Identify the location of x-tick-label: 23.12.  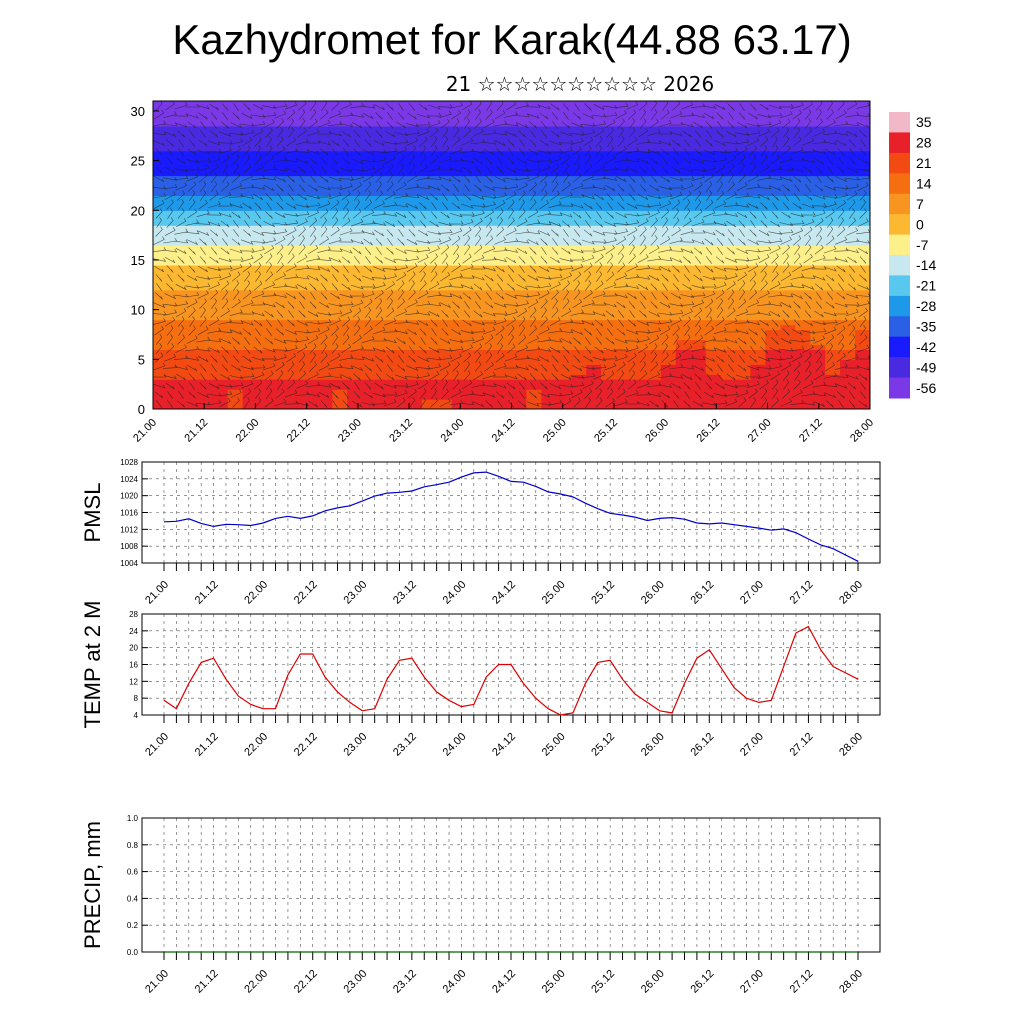
(405, 982).